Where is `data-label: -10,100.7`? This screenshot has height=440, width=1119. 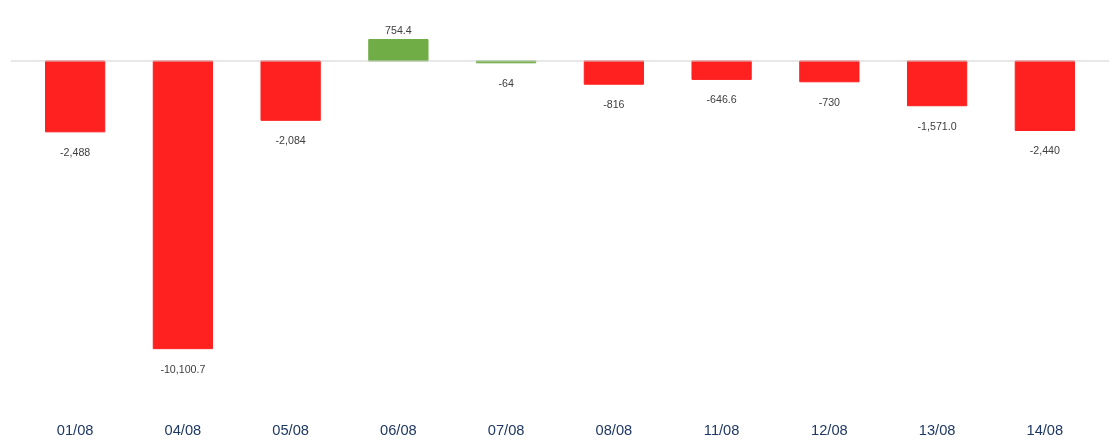 data-label: -10,100.7 is located at coordinates (183, 368).